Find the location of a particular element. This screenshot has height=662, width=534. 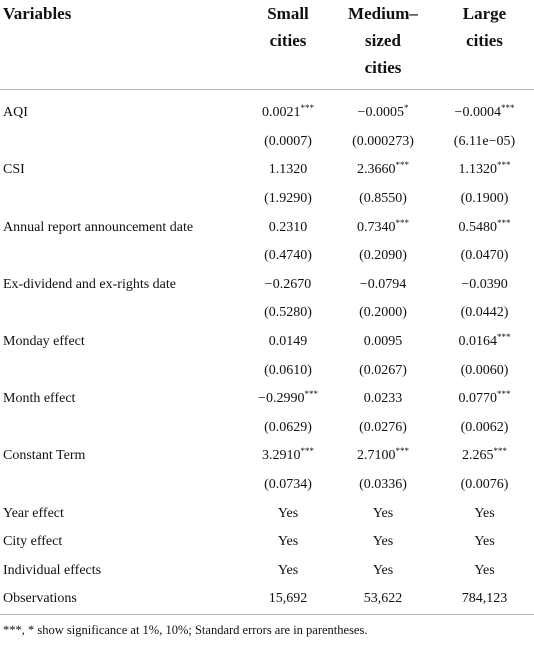

value-cell: 1.1320*** is located at coordinates (484, 170).